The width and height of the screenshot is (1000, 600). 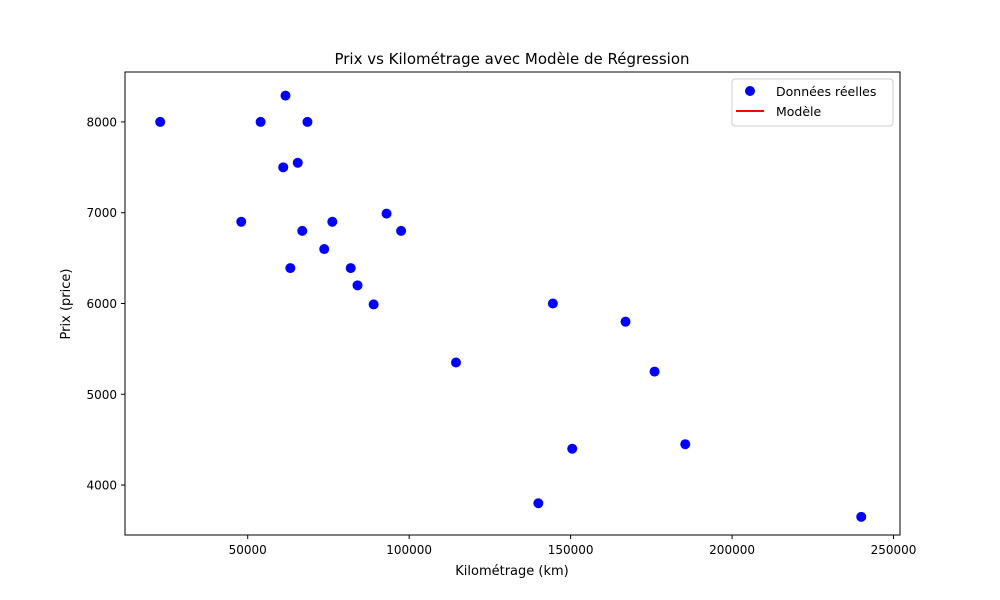 I want to click on y-tick-label: 5000, so click(x=101, y=395).